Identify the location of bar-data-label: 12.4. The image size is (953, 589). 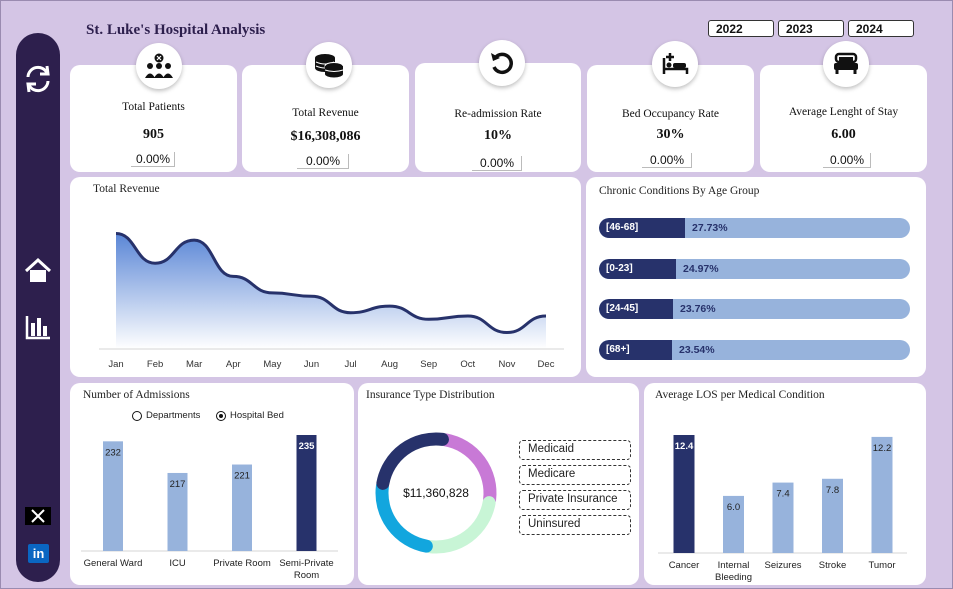
(684, 446).